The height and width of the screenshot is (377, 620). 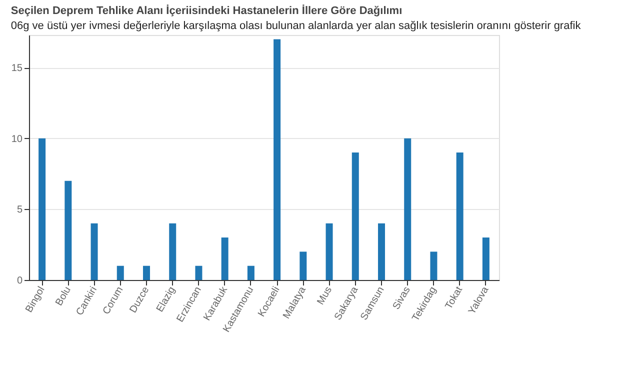 I want to click on y-tick-label: 5, so click(x=19, y=210).